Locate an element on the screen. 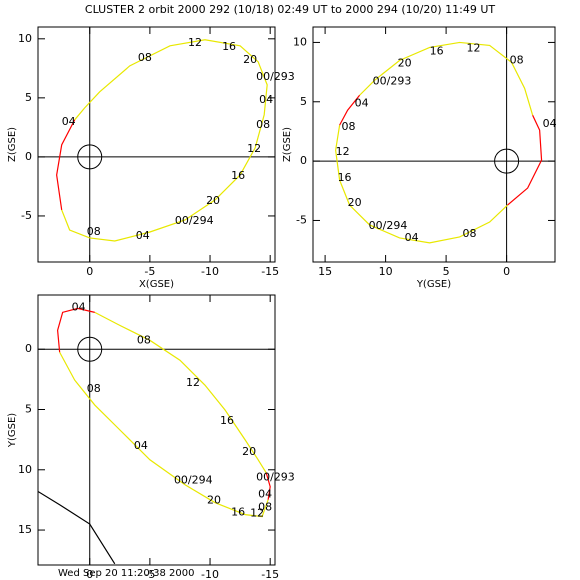 This screenshot has width=580, height=580. timestamp: Wed Sep 20 11:20:38 2000 is located at coordinates (126, 573).